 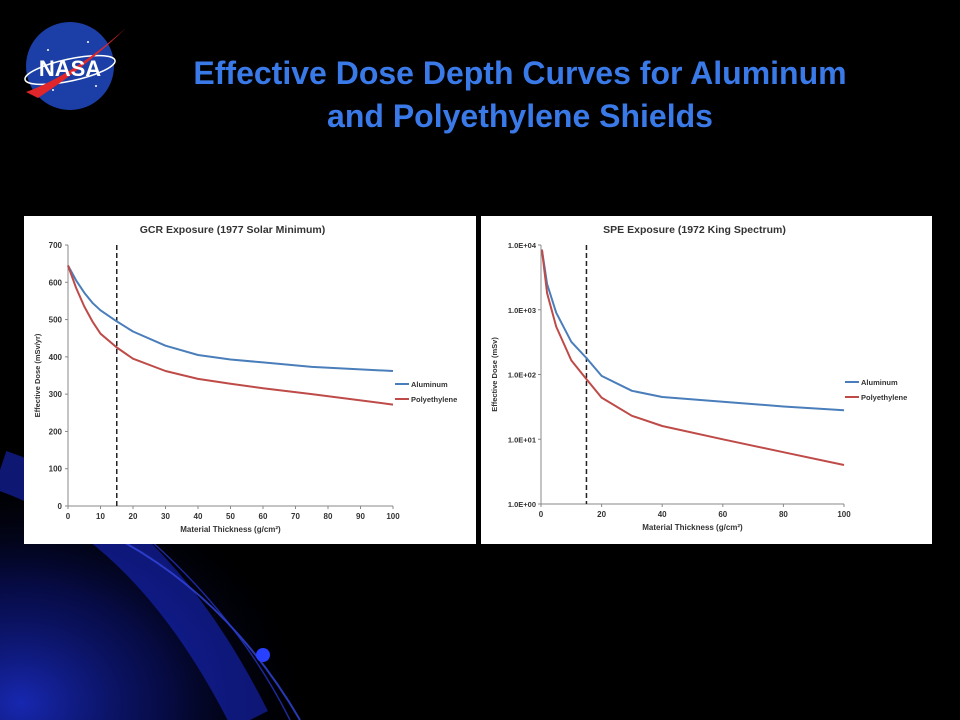 What do you see at coordinates (133, 516) in the screenshot?
I see `gcr-x-tick-label: 20` at bounding box center [133, 516].